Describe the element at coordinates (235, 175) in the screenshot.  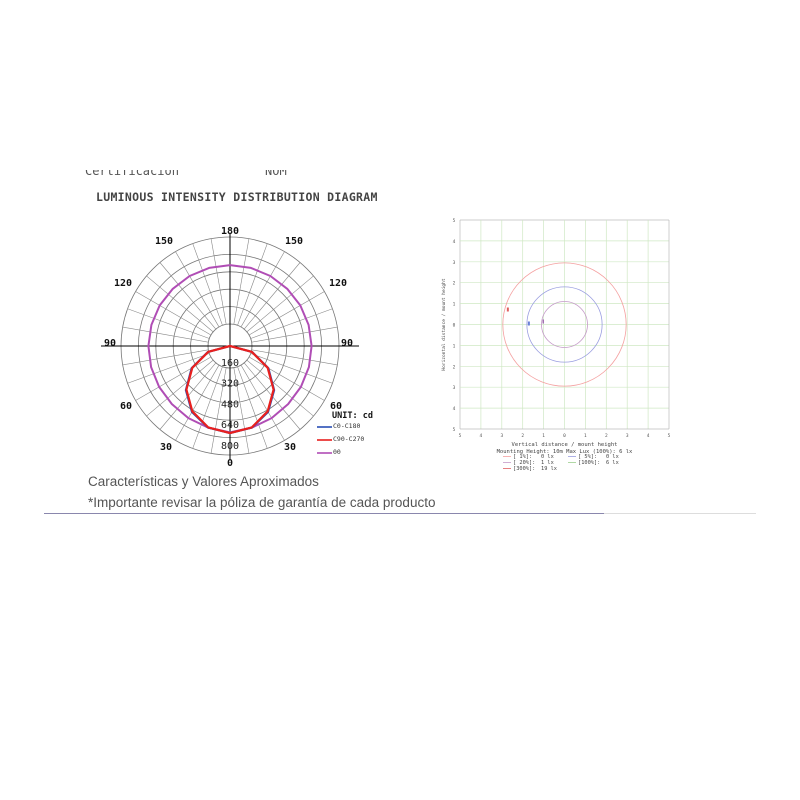
I see `clipped-header: Certificación NOM` at that location.